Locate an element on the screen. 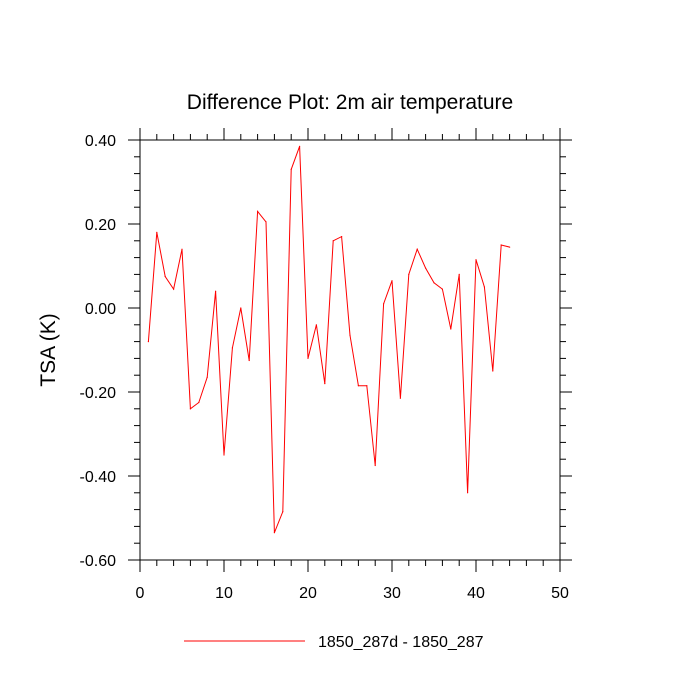 This screenshot has height=700, width=700. y-tick-label: 0.20 is located at coordinates (100, 225).